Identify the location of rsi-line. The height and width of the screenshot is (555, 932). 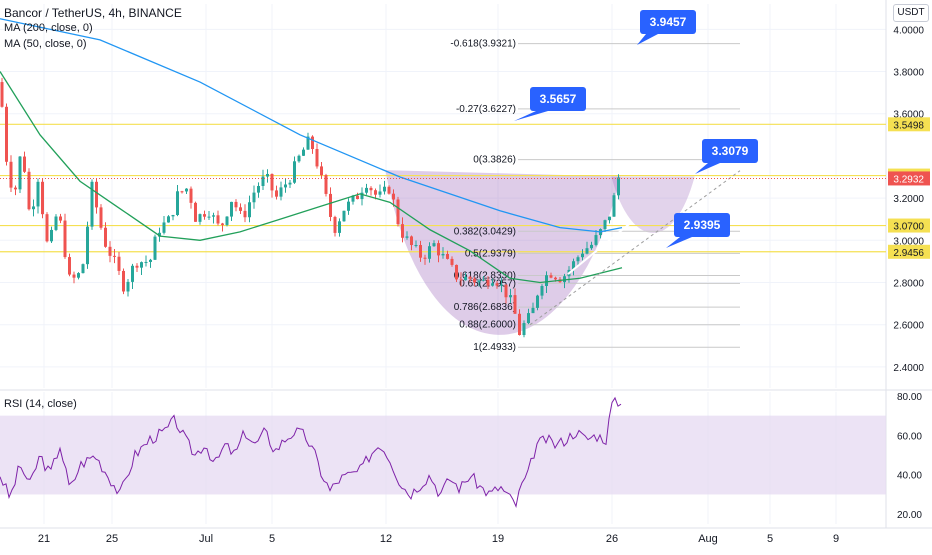
(311, 452).